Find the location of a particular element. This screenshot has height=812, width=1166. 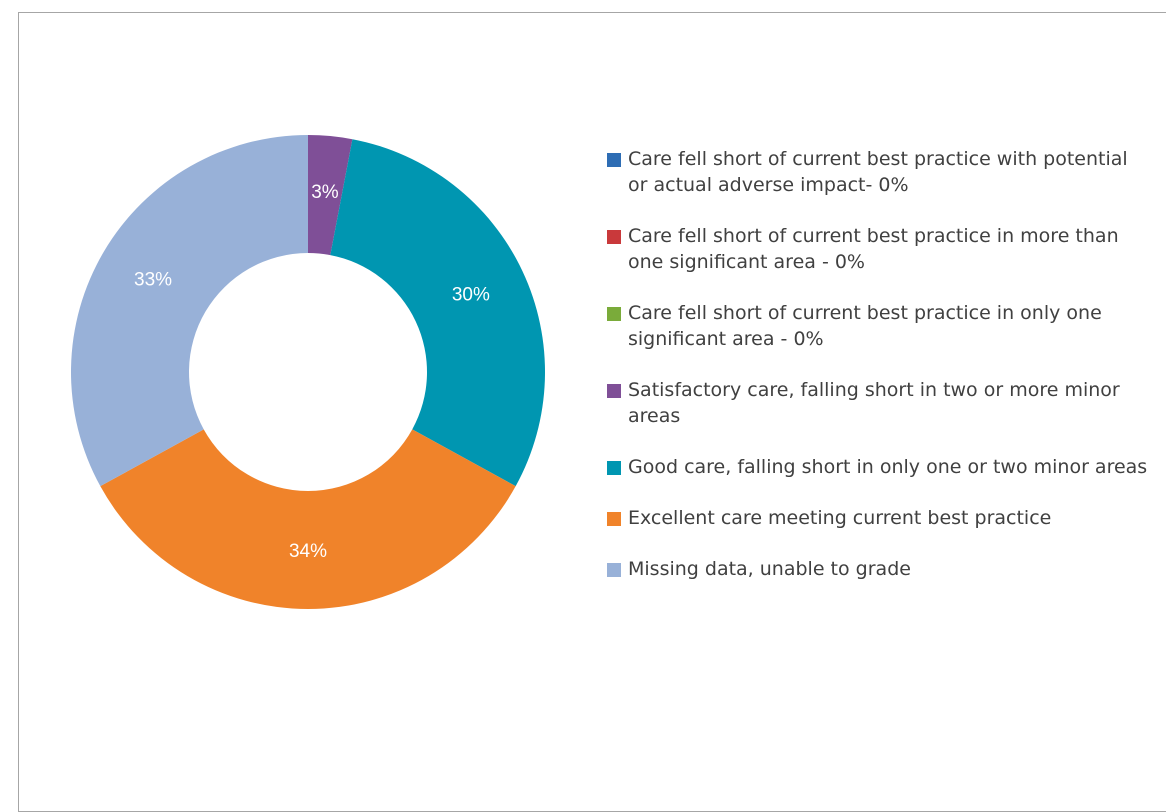

legend-label: Missing data, unable to grade is located at coordinates (769, 569).